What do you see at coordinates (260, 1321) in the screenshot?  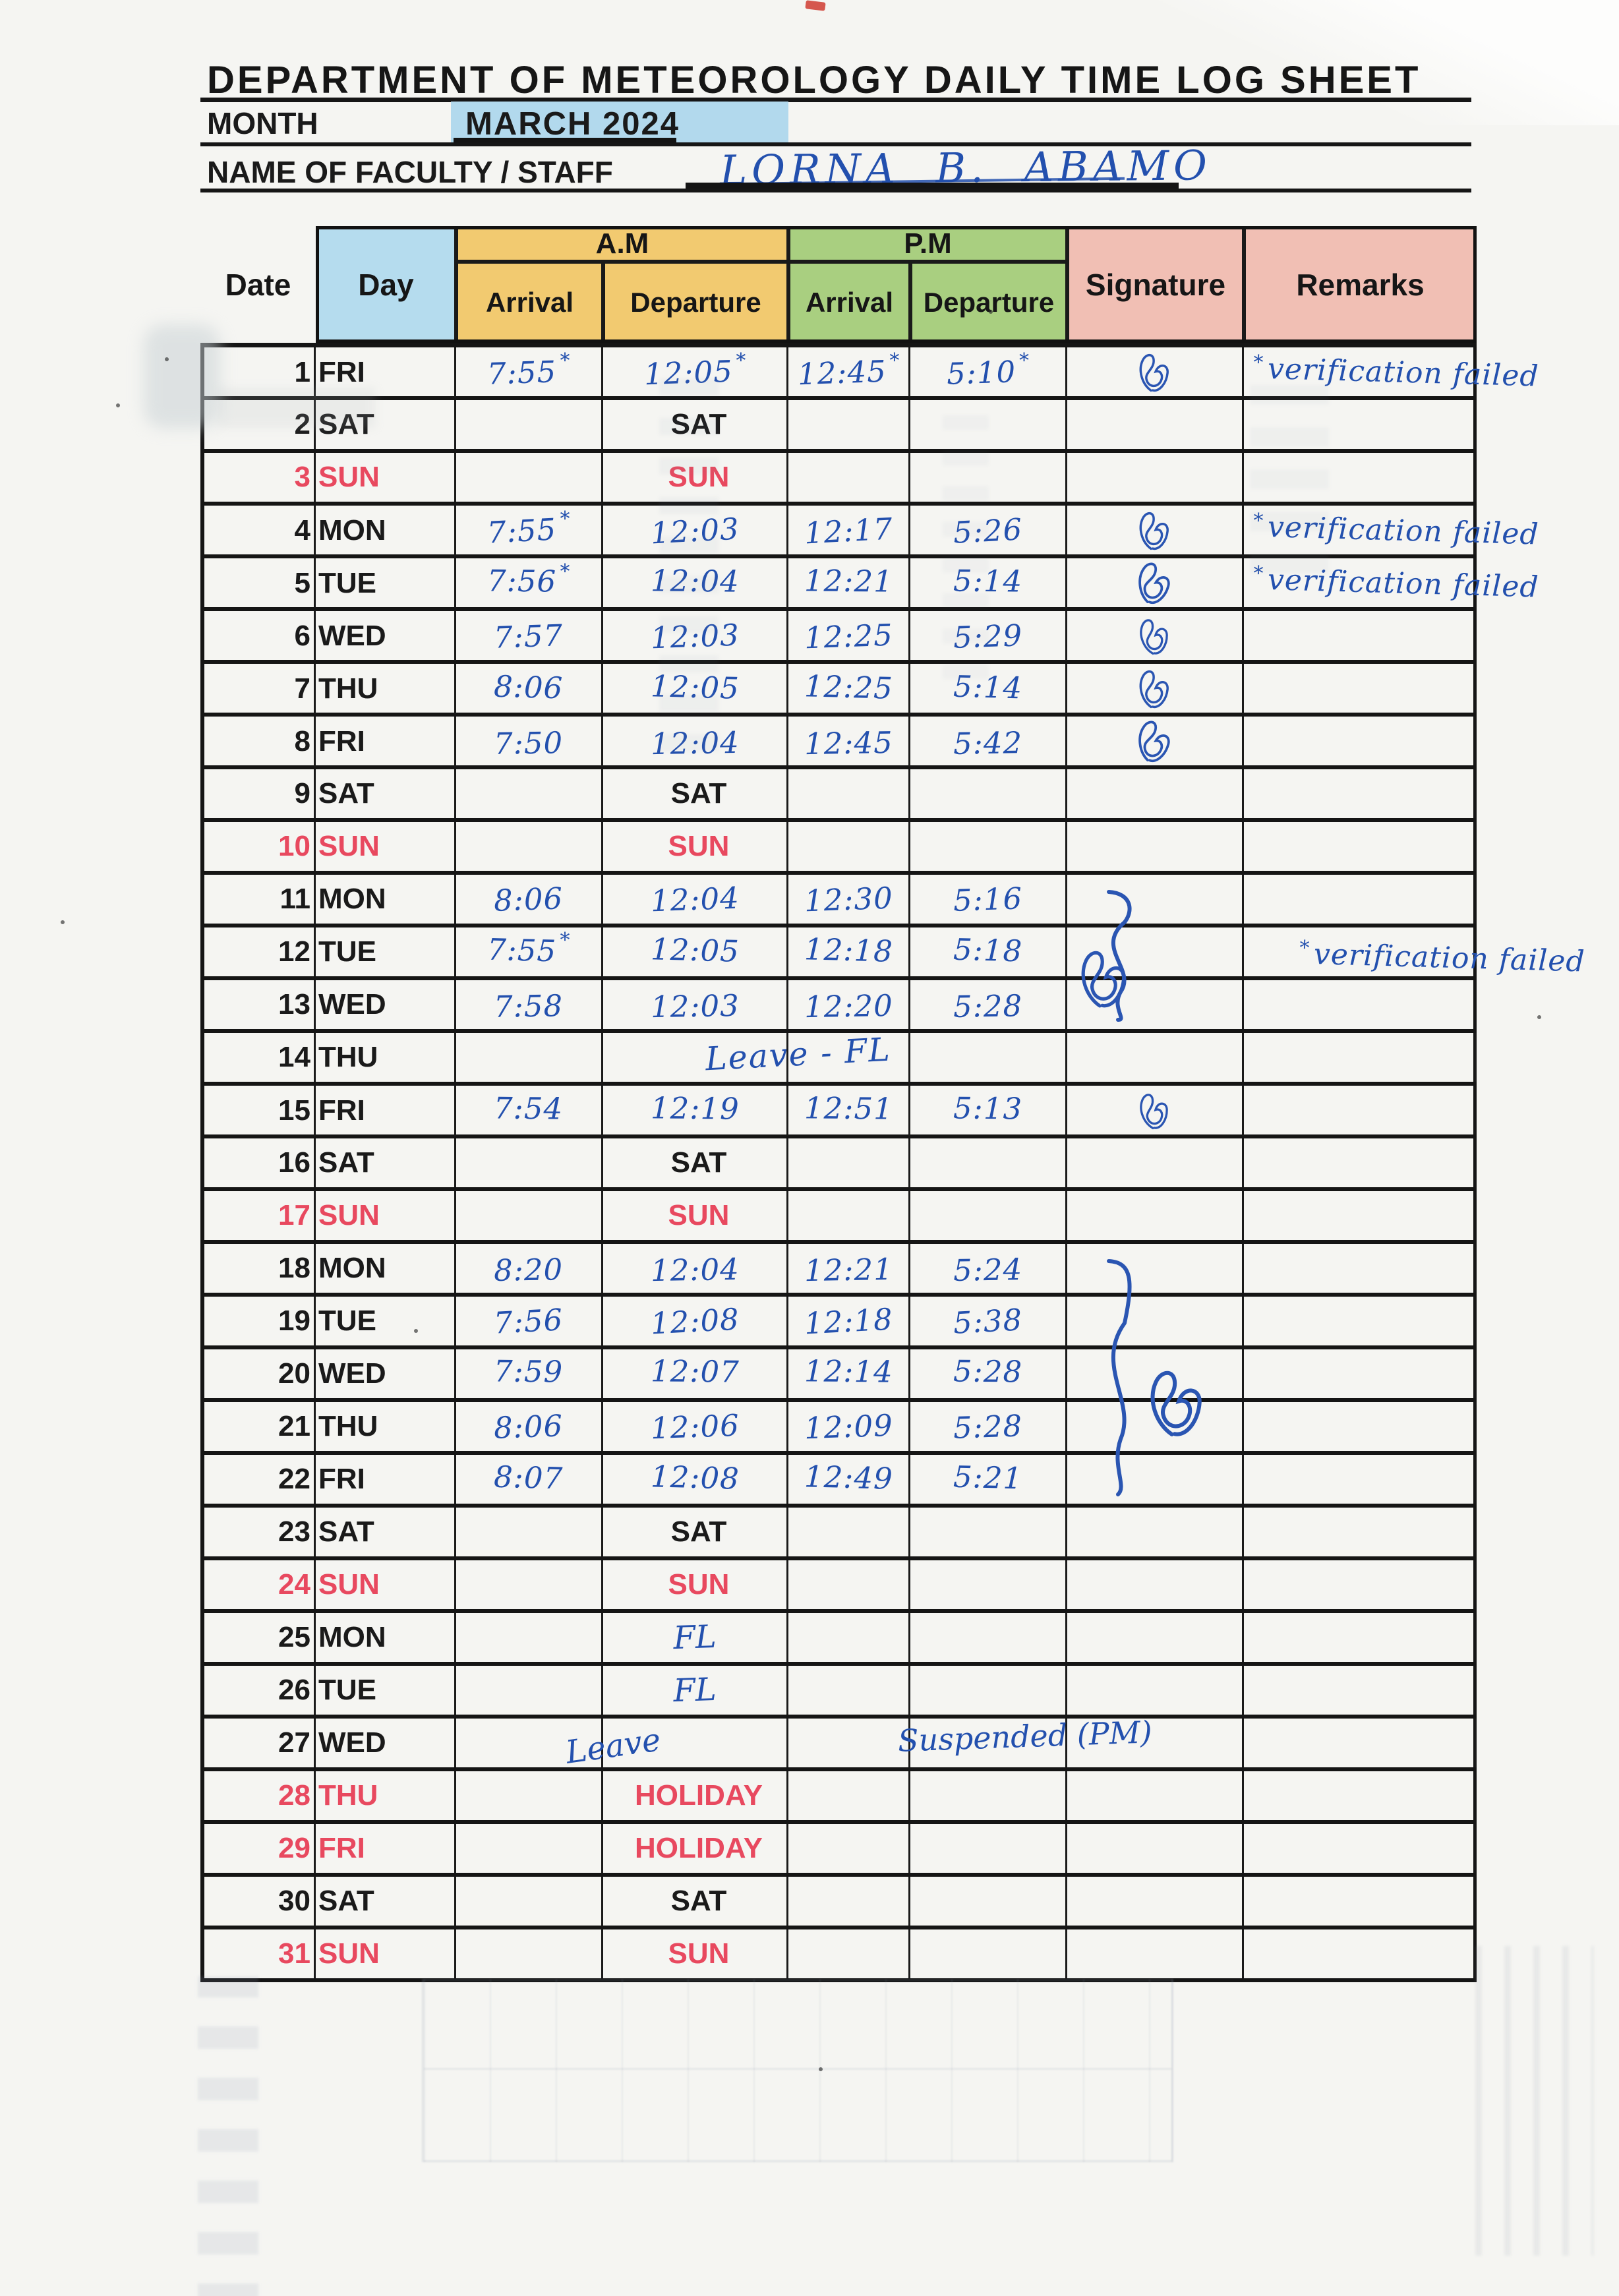 I see `cell-date: 19` at bounding box center [260, 1321].